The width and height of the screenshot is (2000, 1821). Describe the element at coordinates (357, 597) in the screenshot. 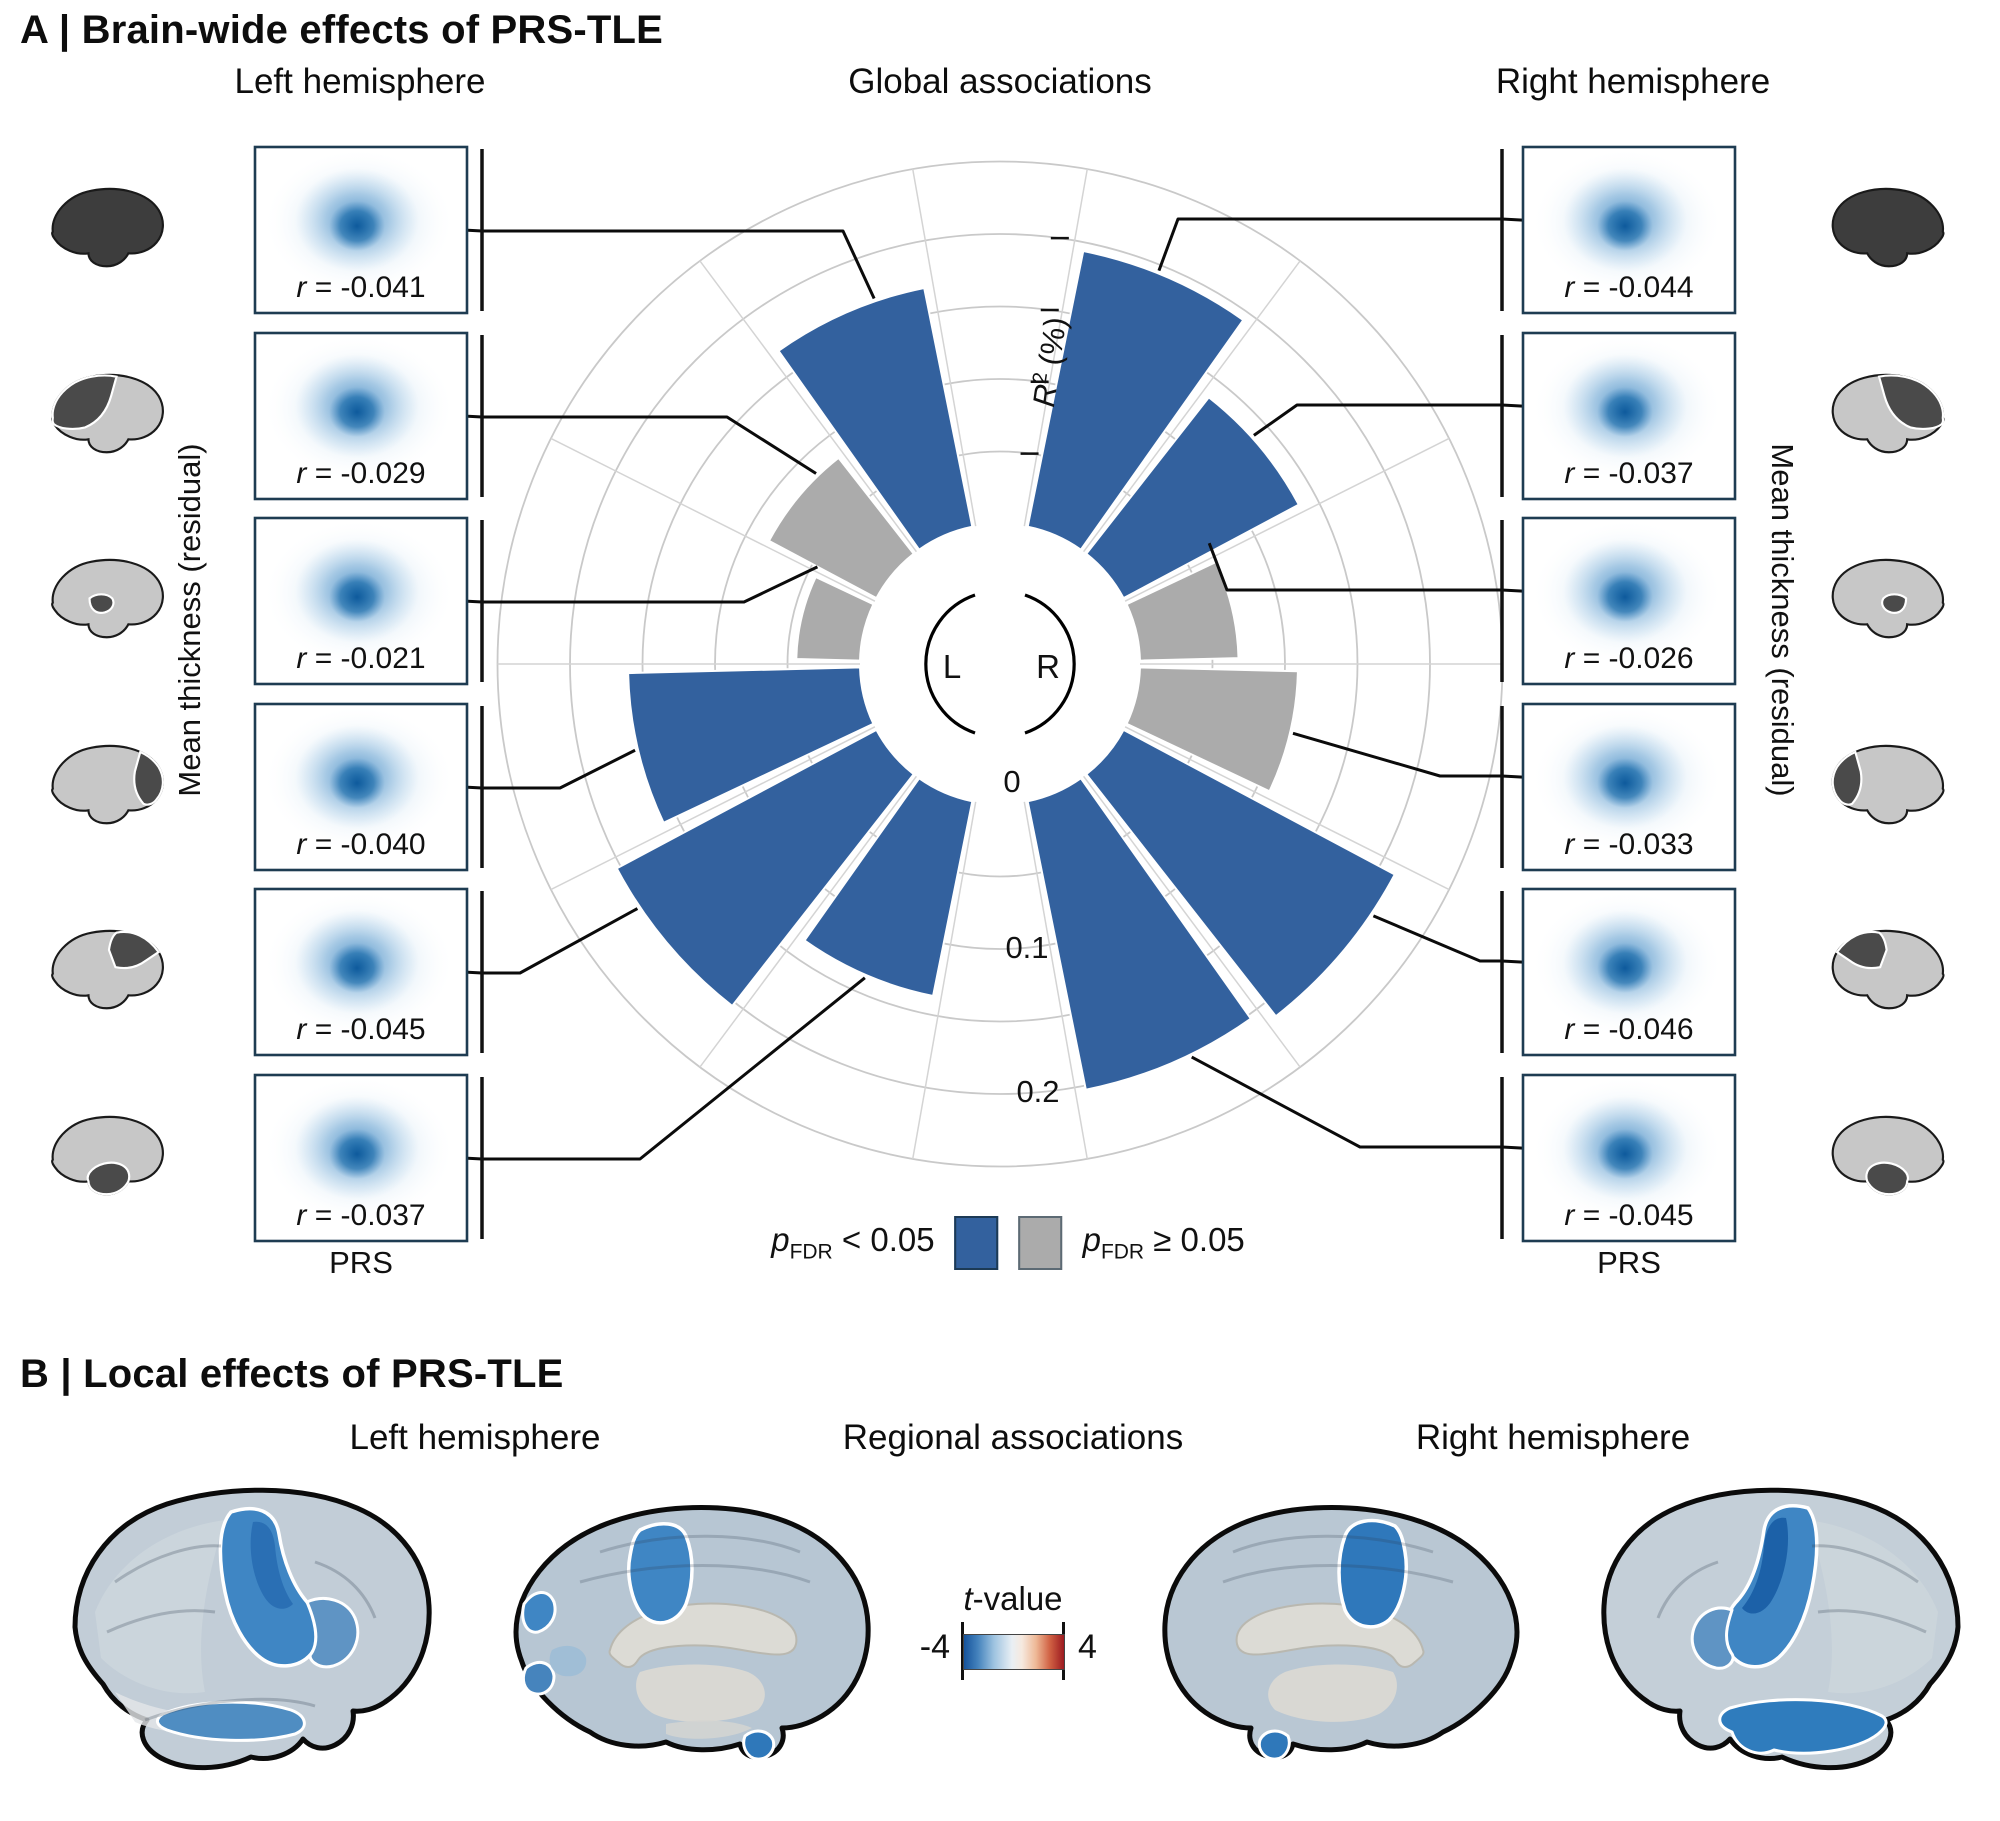

I see `scatter-left-limbic-lobe-density-blob` at that location.